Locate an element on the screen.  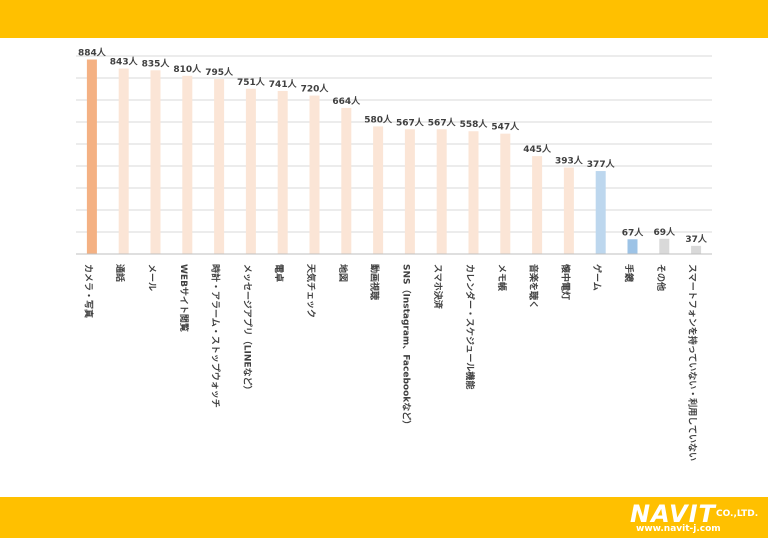
bar-value-label: 445人 is located at coordinates (537, 149).